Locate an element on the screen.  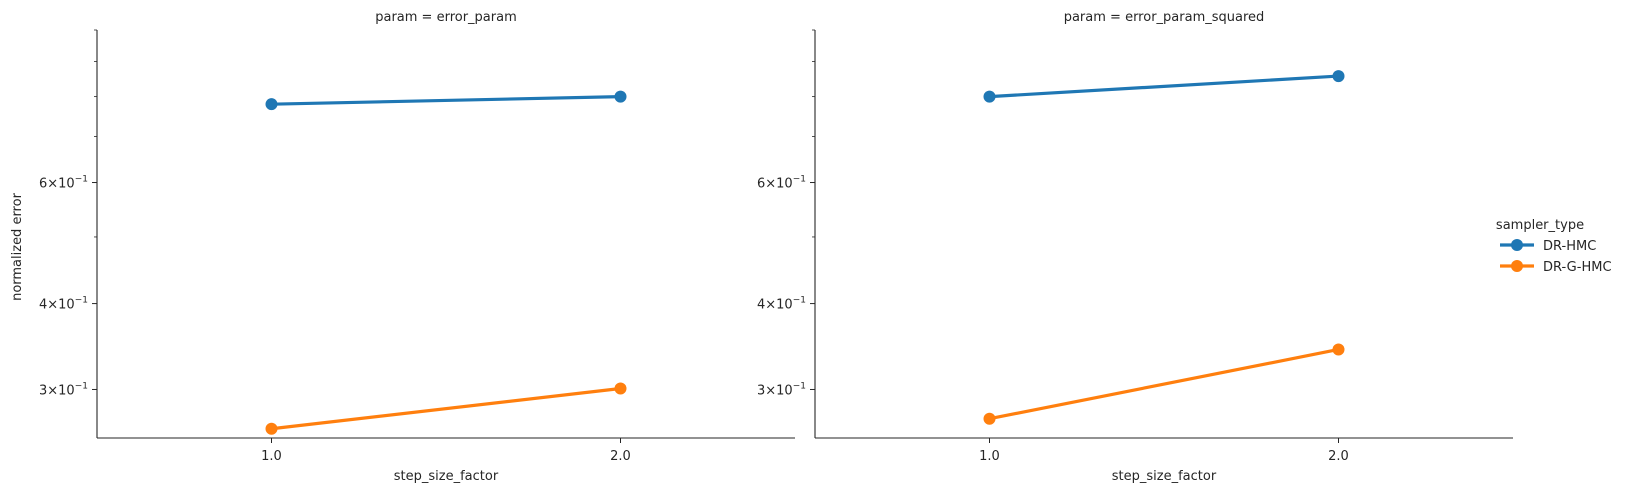
facet-title: param = error_param is located at coordinates (446, 17).